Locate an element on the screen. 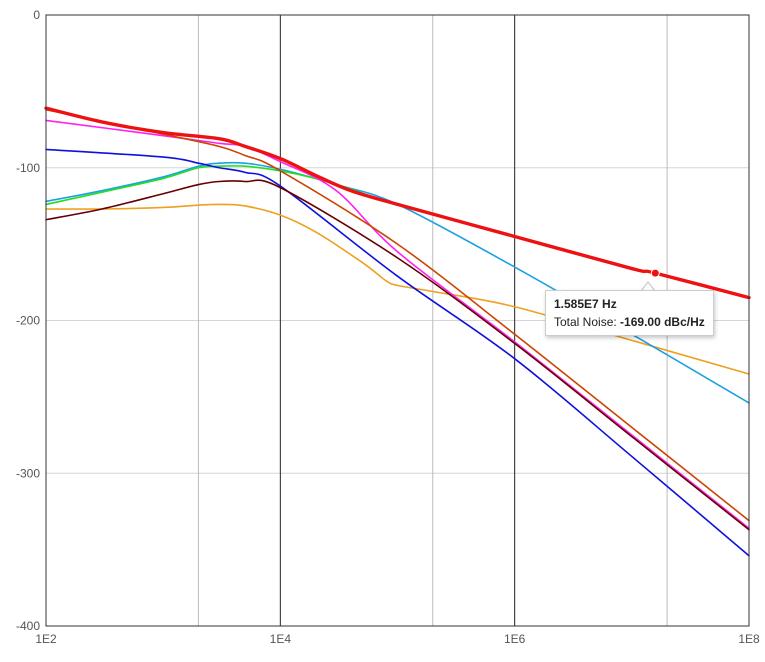 This screenshot has width=765, height=662. y-tick-label: -200 is located at coordinates (28, 321).